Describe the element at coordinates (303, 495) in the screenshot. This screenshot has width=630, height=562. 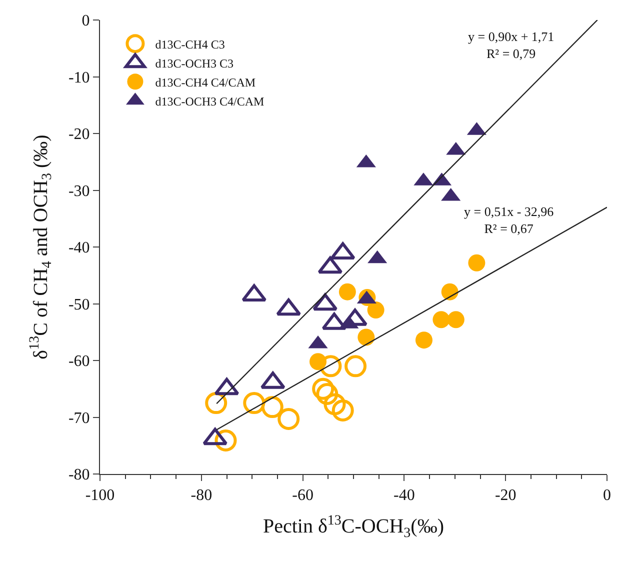
I see `x-tick-label: -60` at that location.